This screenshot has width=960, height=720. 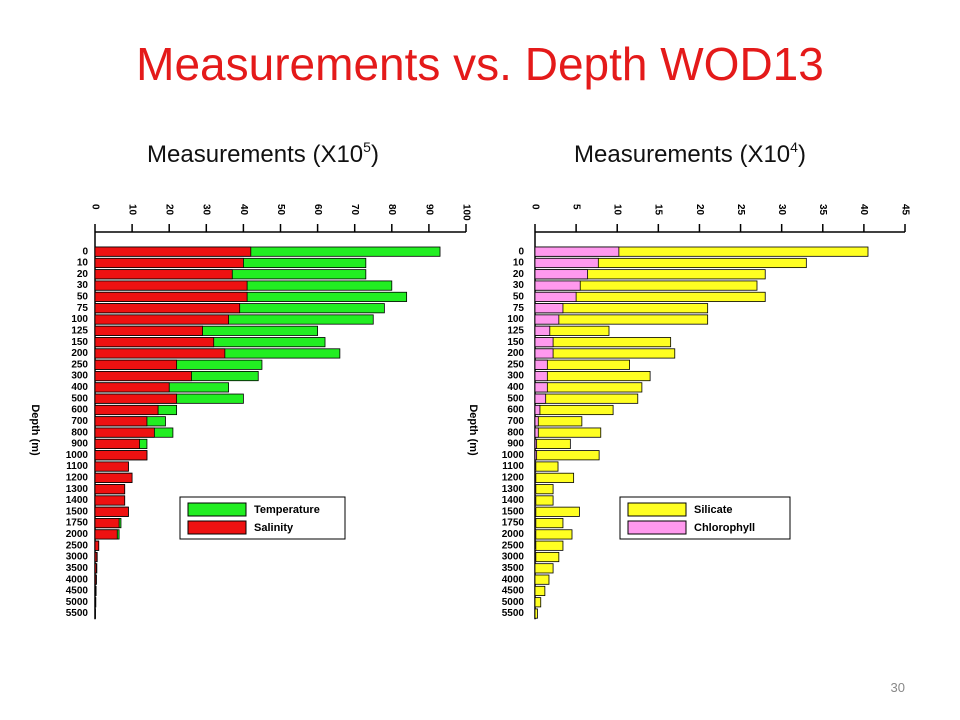 What do you see at coordinates (280, 210) in the screenshot?
I see `x-tick-label: 50` at bounding box center [280, 210].